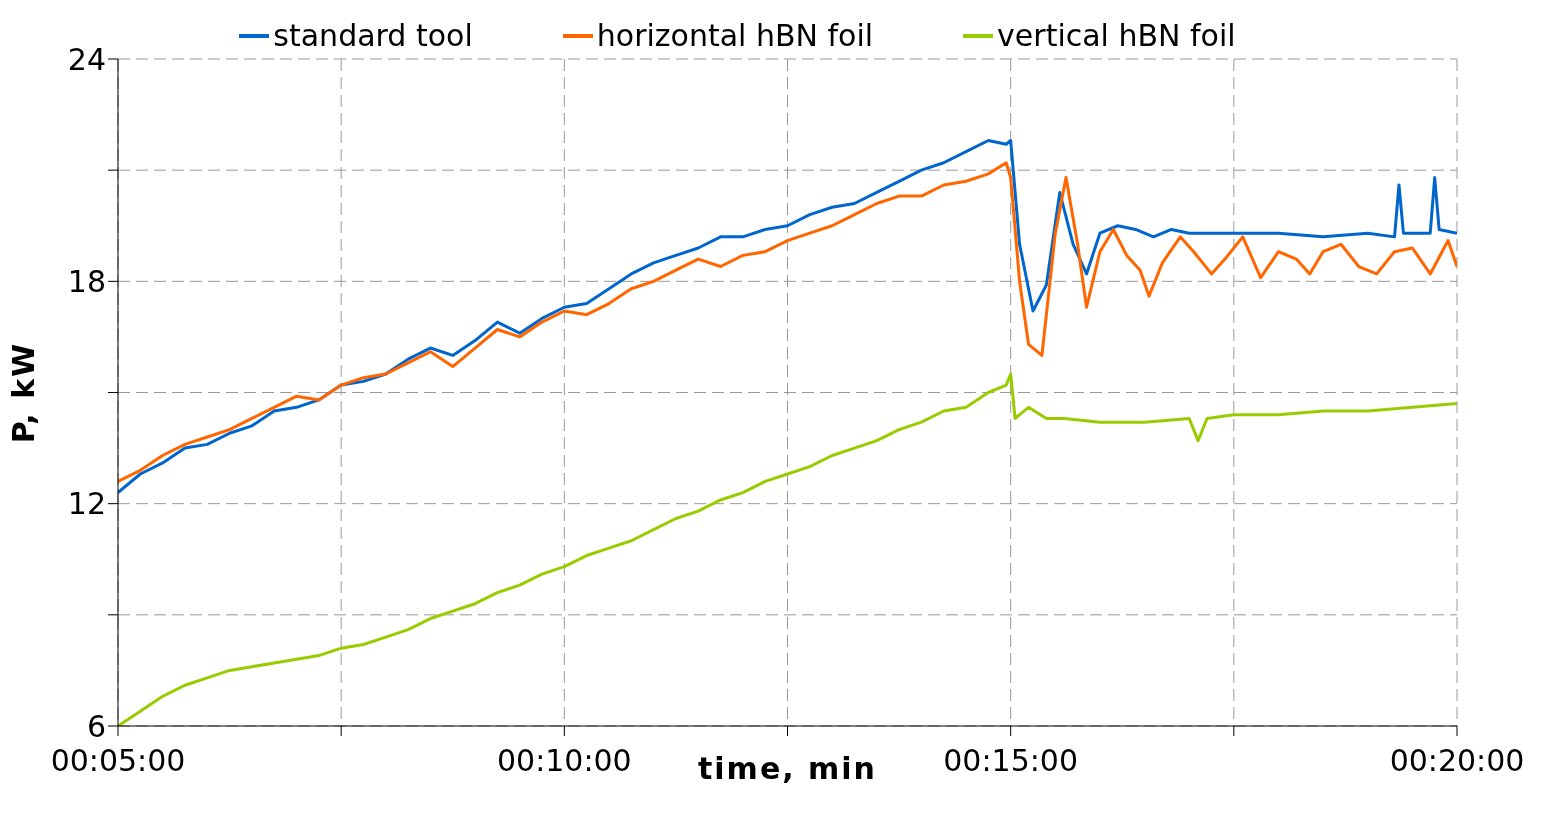  Describe the element at coordinates (86, 59) in the screenshot. I see `y-tick-label: 24` at that location.